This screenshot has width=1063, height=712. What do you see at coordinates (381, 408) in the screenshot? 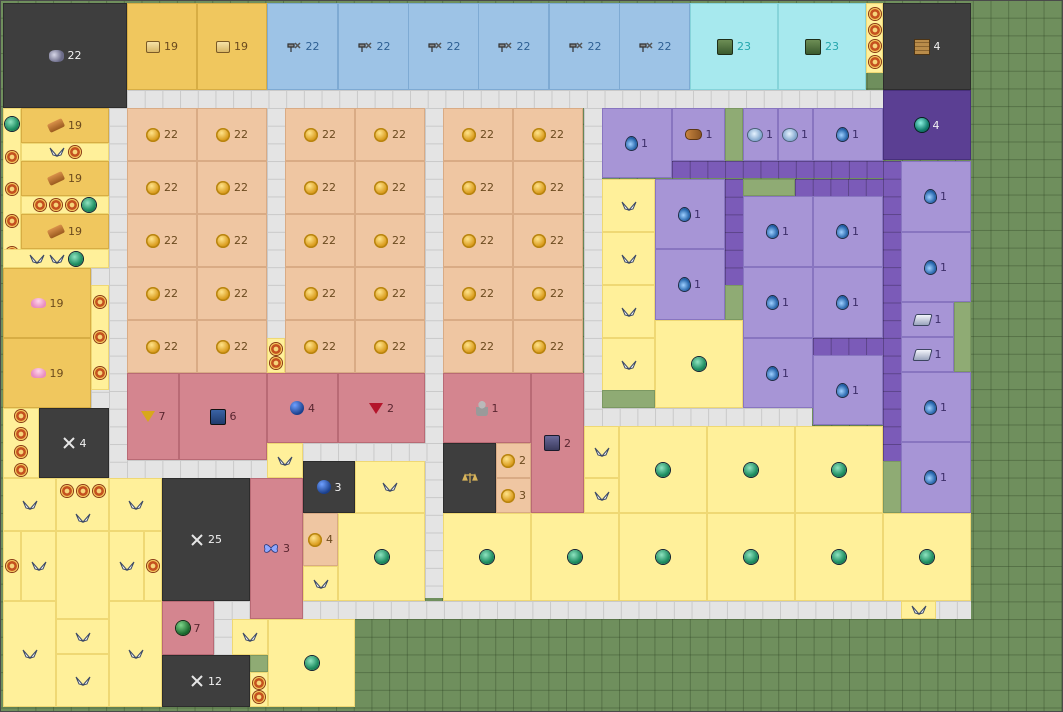
I see `red-gem-tile: 2` at bounding box center [381, 408].